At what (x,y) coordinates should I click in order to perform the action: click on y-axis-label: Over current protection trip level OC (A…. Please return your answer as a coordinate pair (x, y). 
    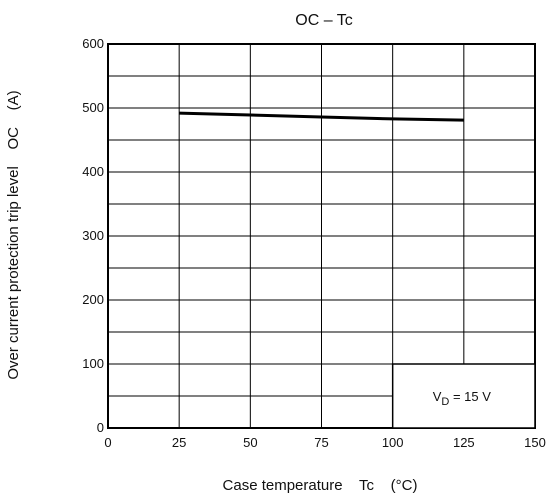
    Looking at the image, I should click on (13, 234).